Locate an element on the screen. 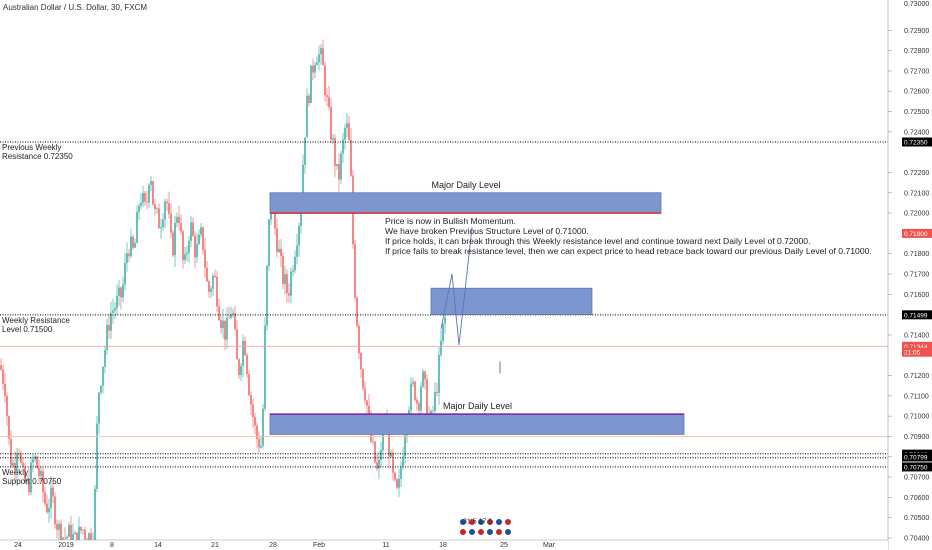  weekly-support-label: Weekly Support 0.70750 is located at coordinates (32, 476).